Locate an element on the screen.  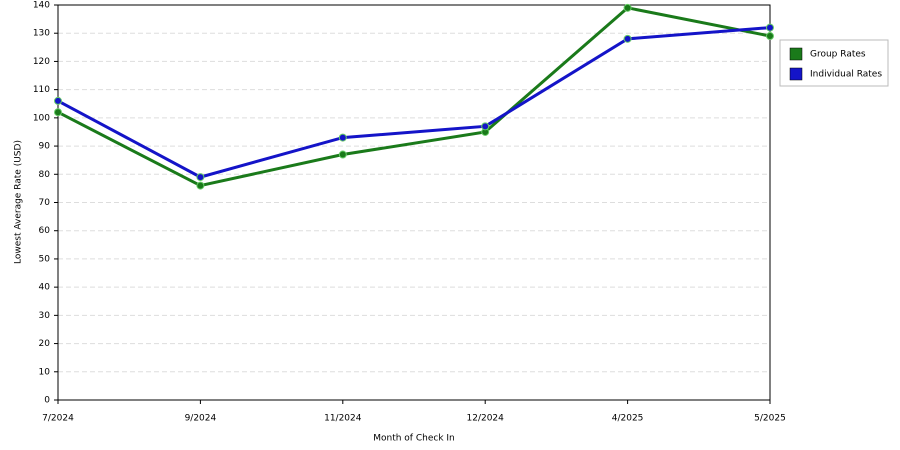
y-tick-label: 0 is located at coordinates (47, 401).